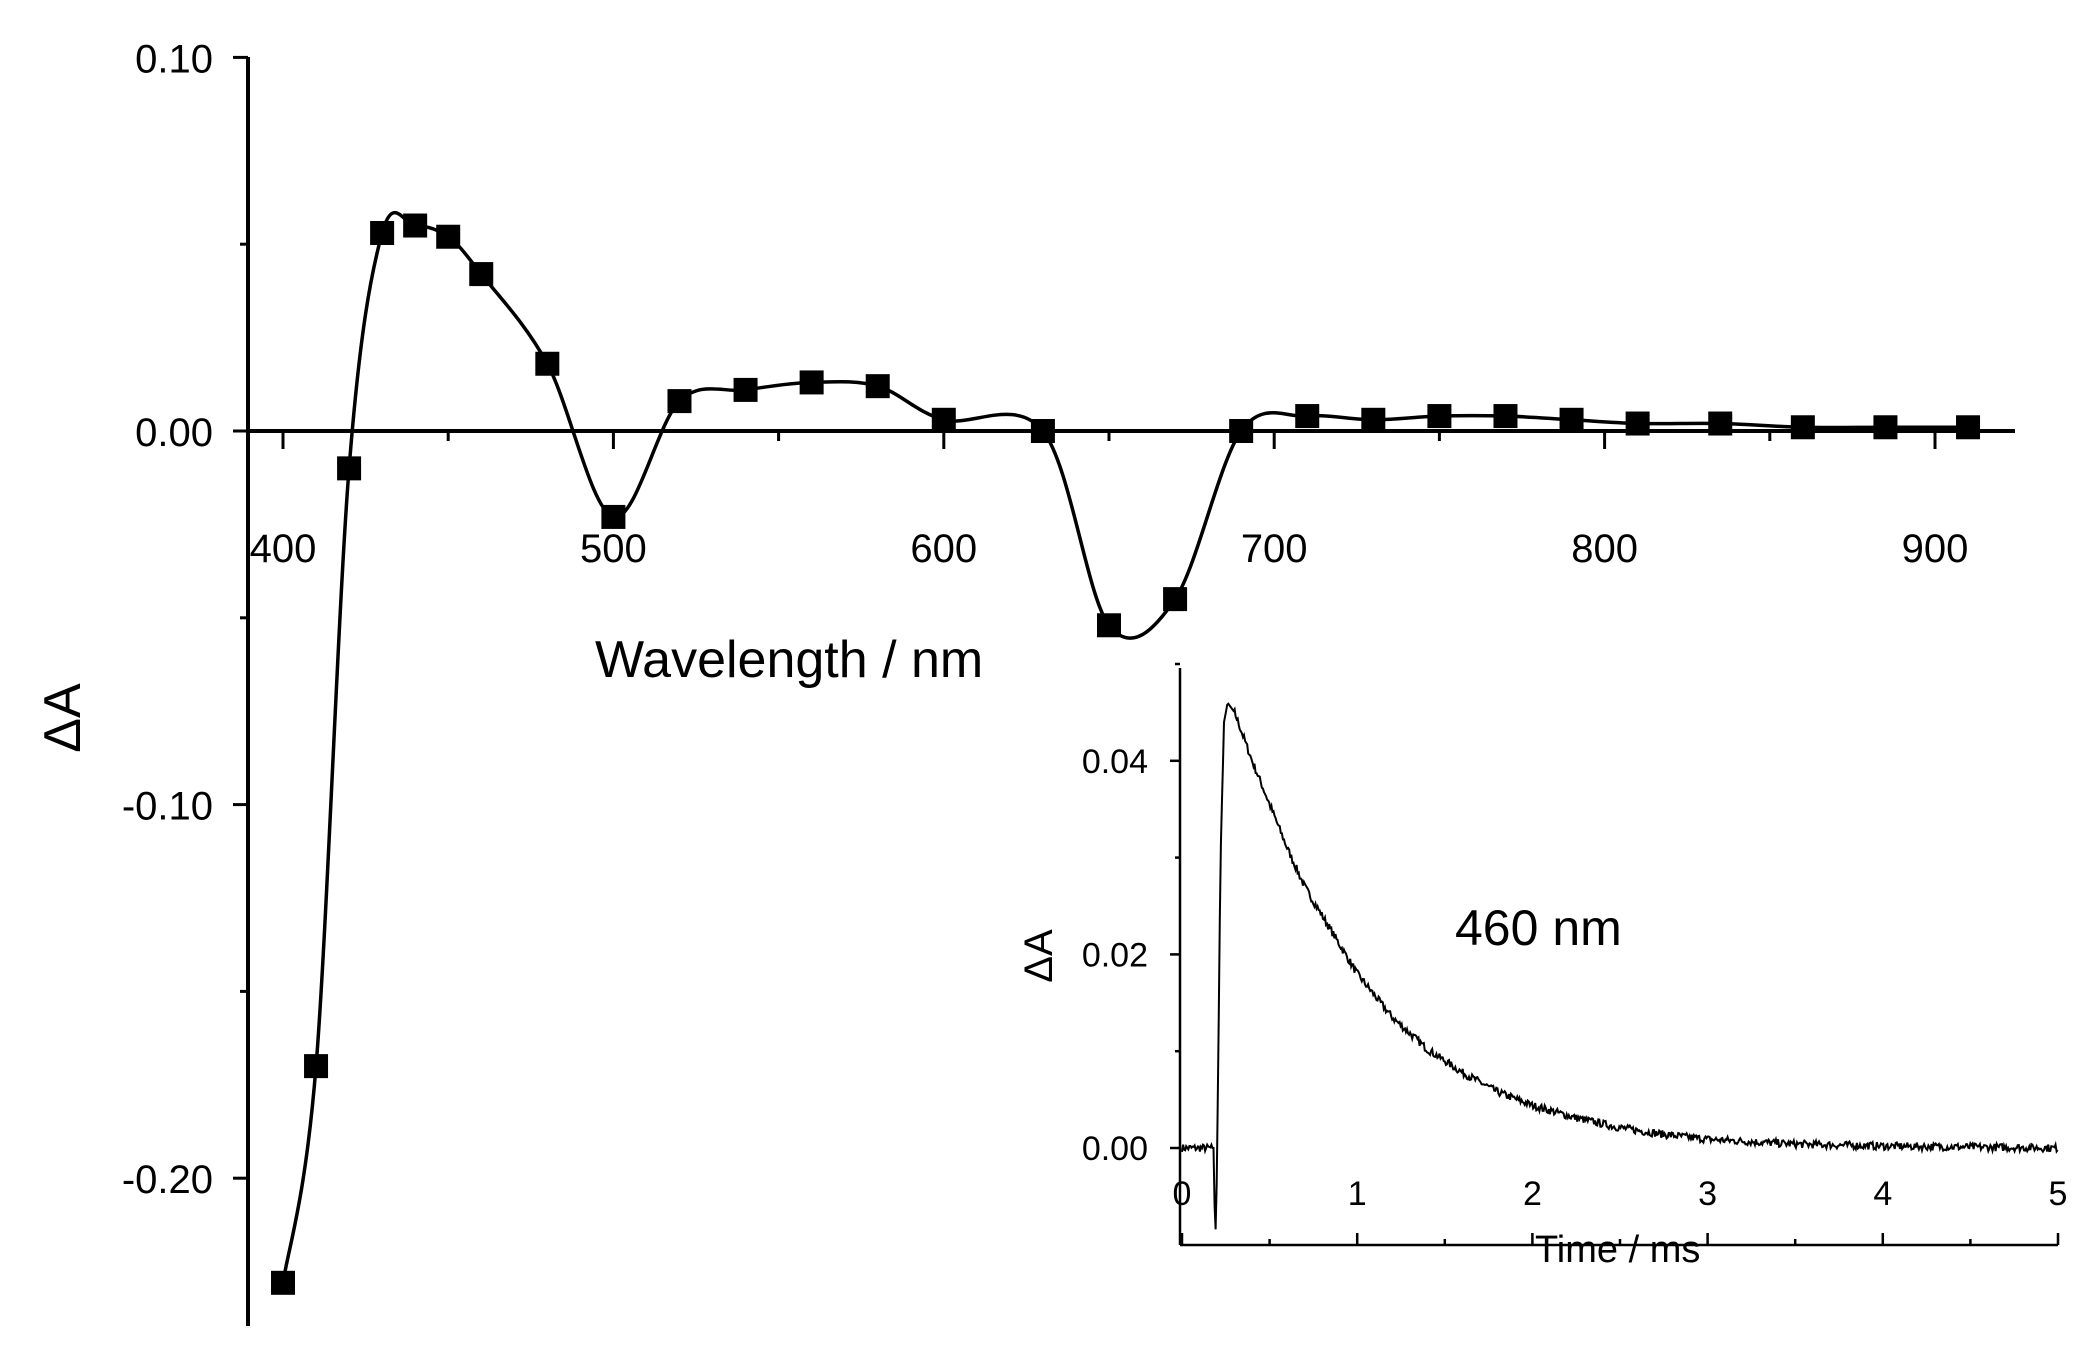  I want to click on inset-annotation: 460 nm, so click(1538, 928).